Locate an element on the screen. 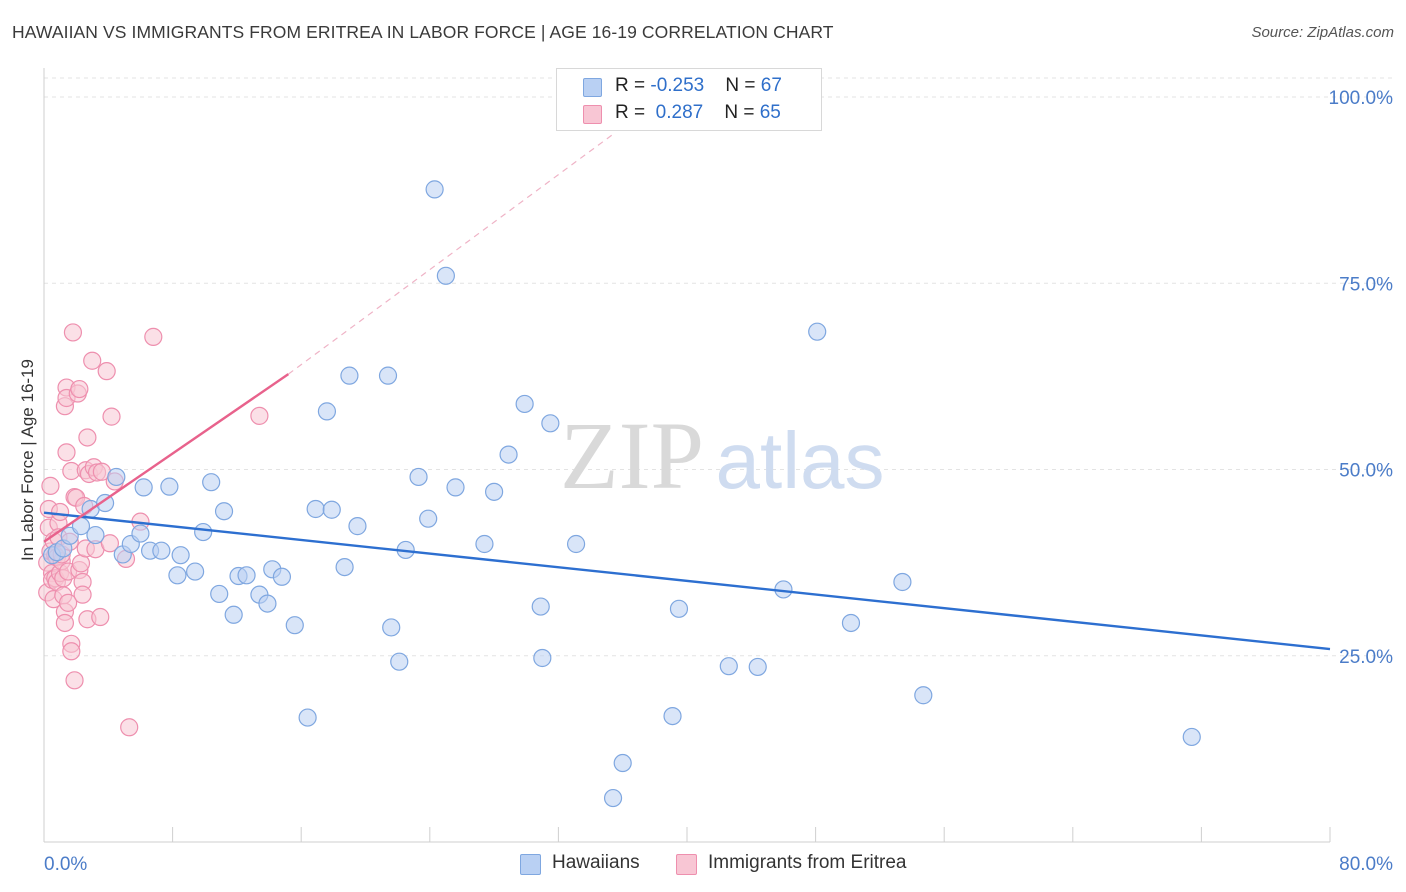 The width and height of the screenshot is (1406, 892). correlation-legend: R = -0.253 N = 67 R = 0.287 N = 65 is located at coordinates (689, 99).